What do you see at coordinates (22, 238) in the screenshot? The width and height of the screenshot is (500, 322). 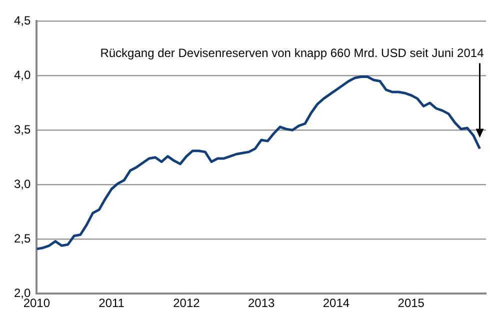 I see `y-tick-label: 2,5` at bounding box center [22, 238].